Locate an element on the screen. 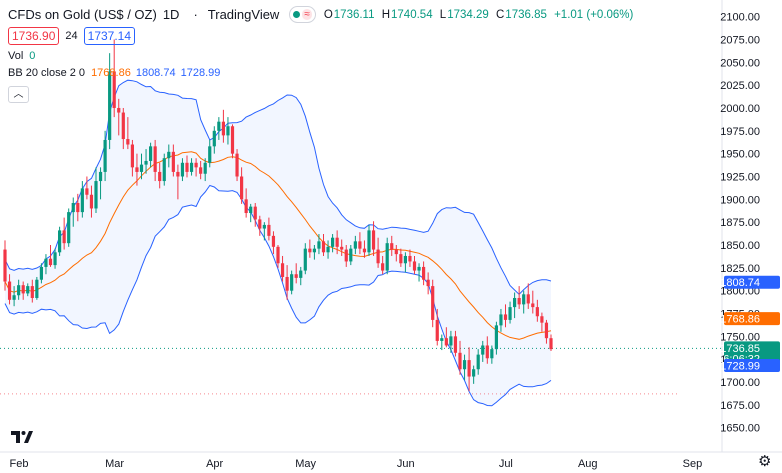  market-open-icon is located at coordinates (297, 14).